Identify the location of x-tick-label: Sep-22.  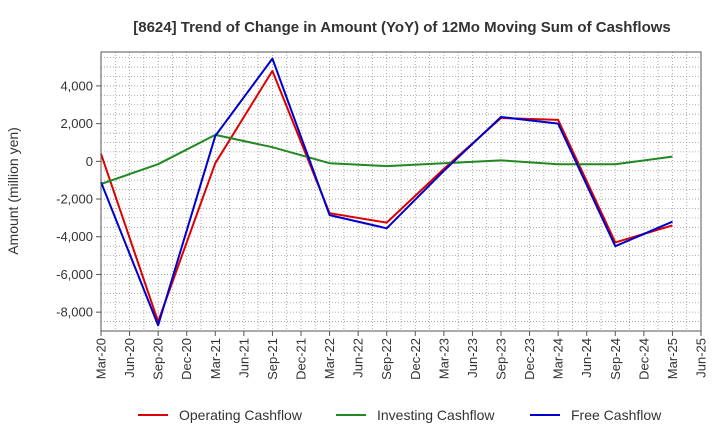
(386, 359).